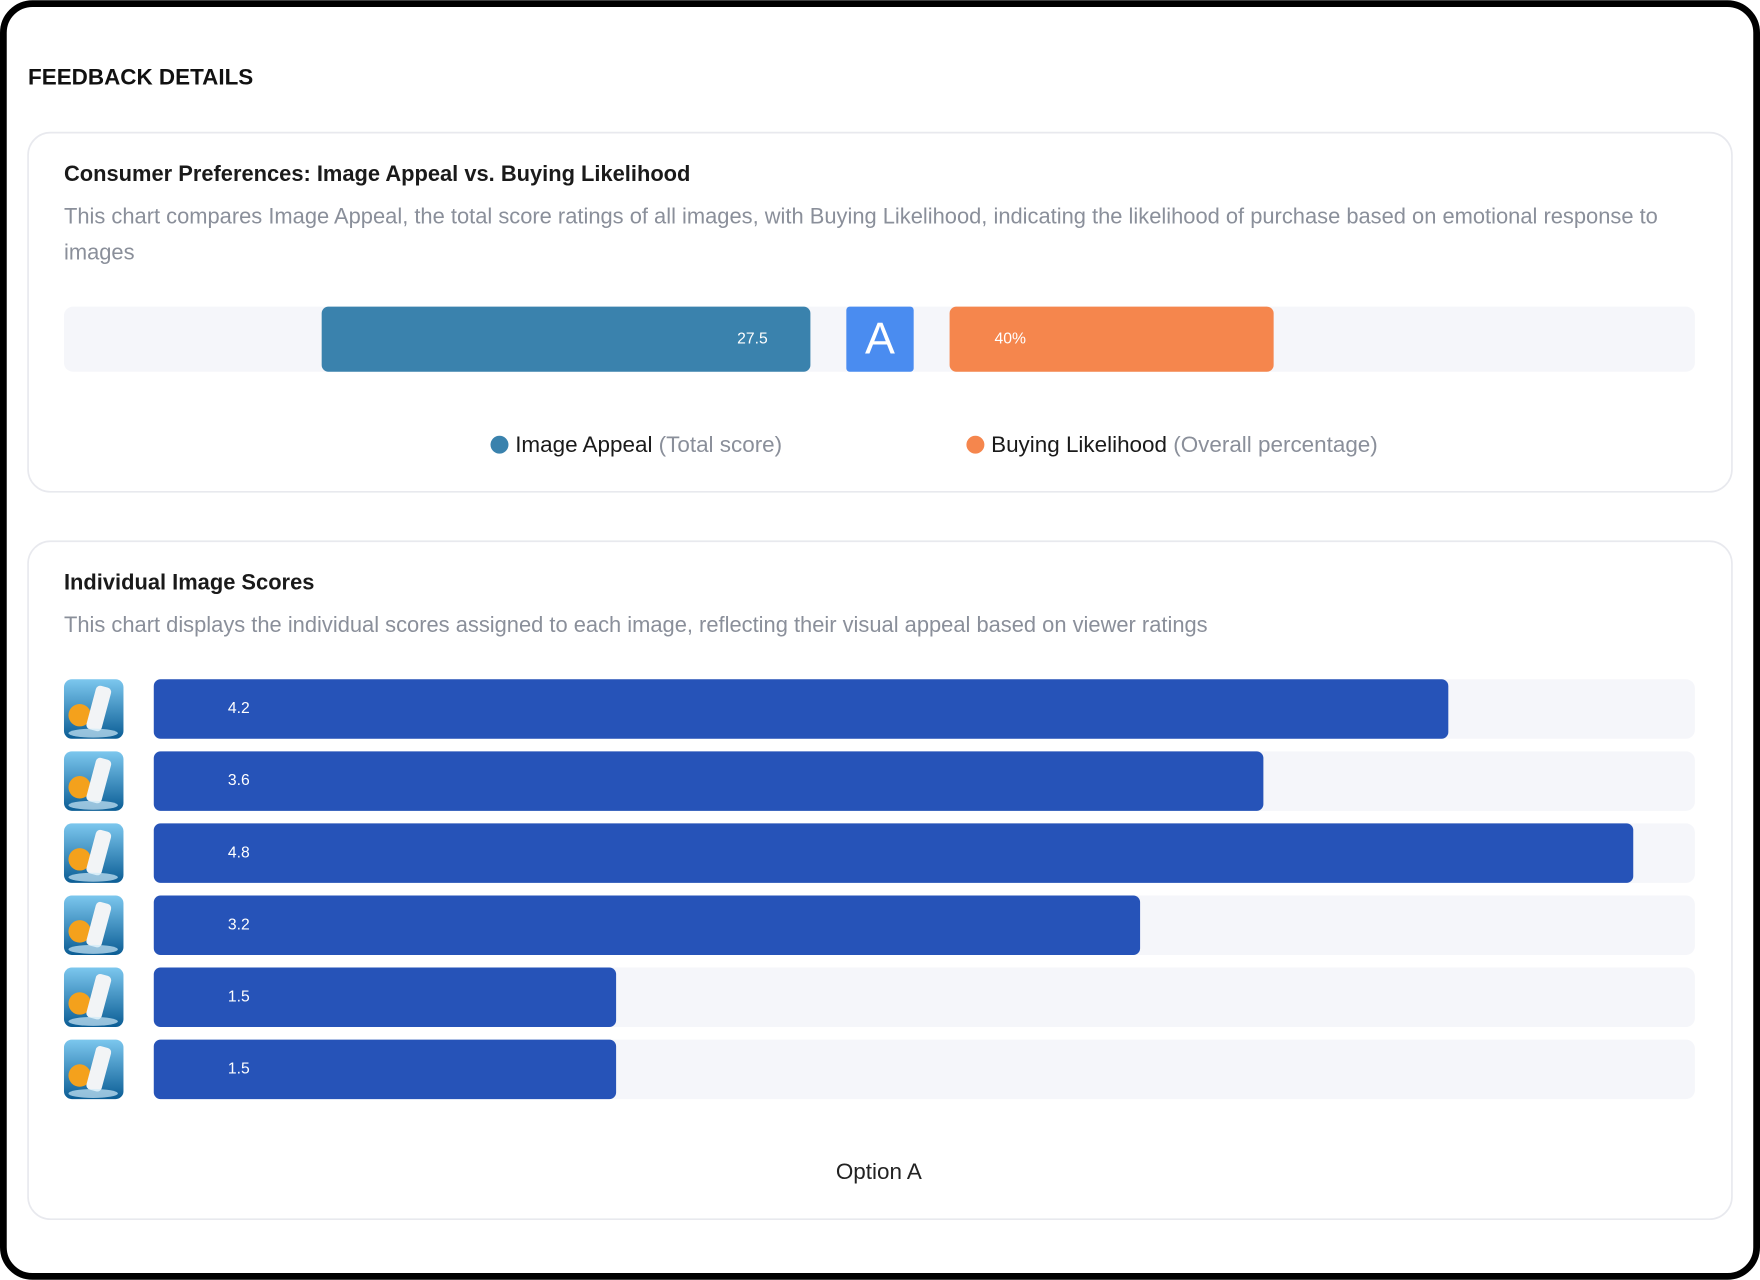  I want to click on legend-name: Buying Likelihood, so click(1079, 444).